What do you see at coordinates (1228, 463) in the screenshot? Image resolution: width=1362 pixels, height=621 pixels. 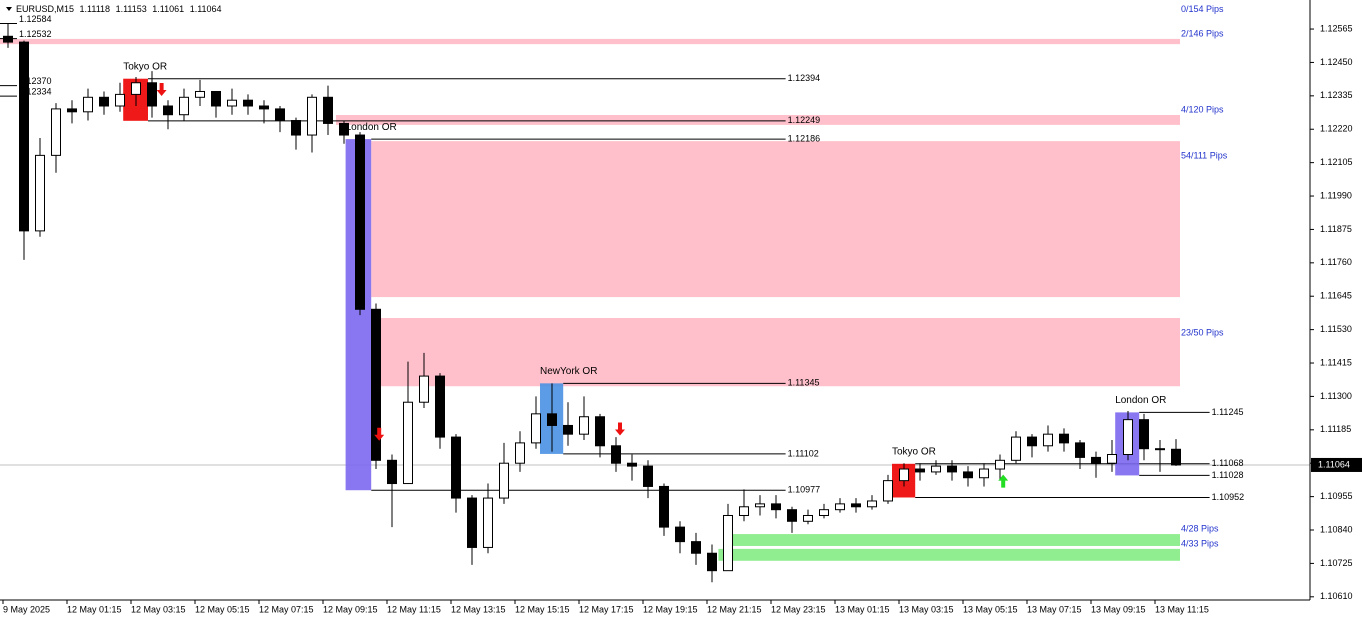 I see `level-label: 1.11068` at bounding box center [1228, 463].